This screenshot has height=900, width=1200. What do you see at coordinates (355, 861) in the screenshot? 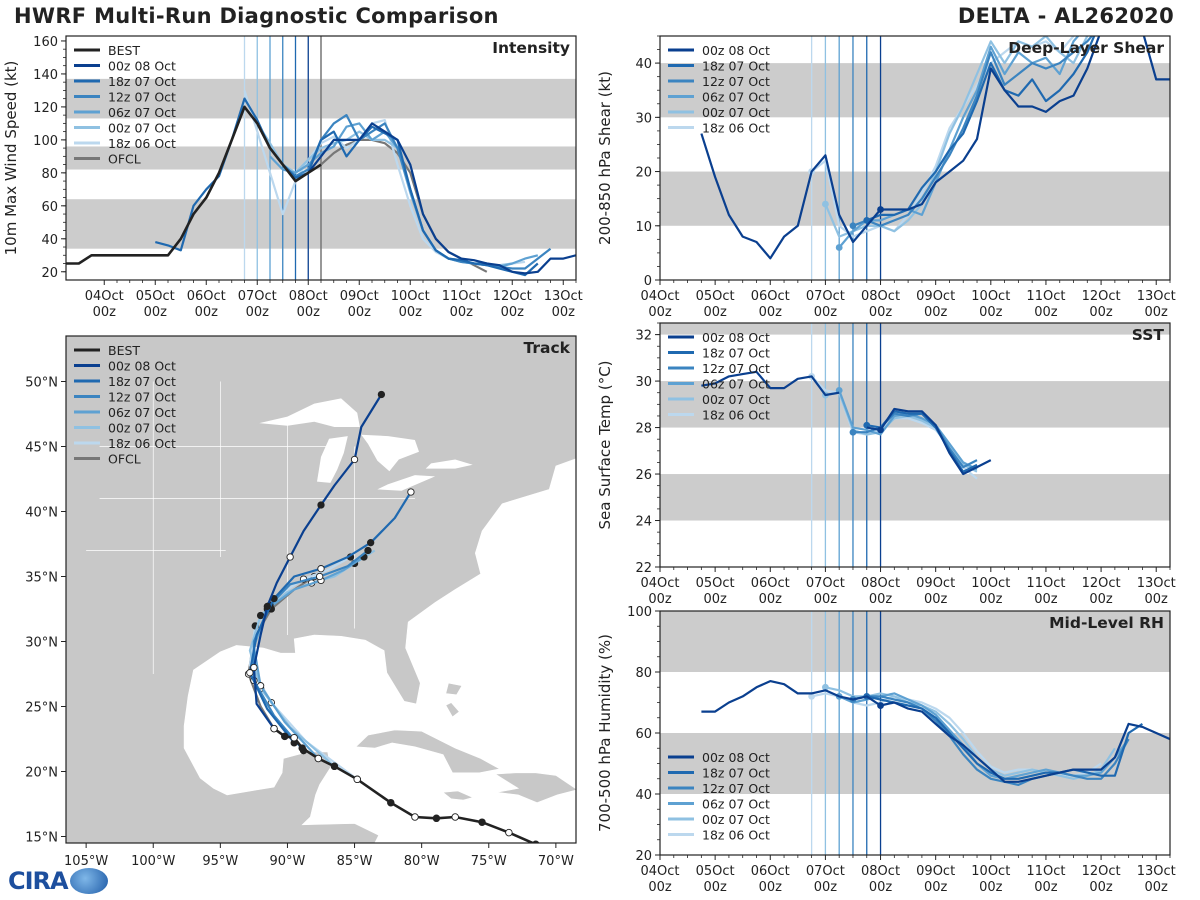
I see `track-xtick-label: 85°W` at bounding box center [355, 861].